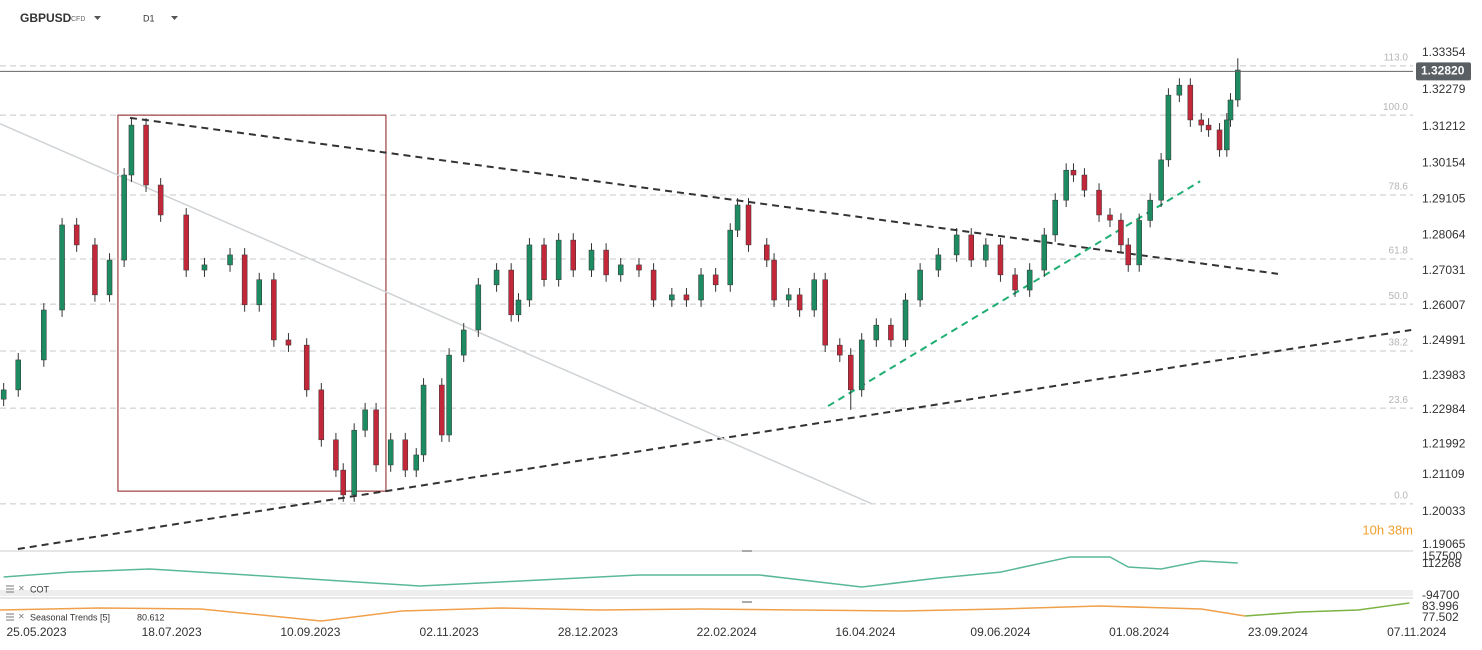 The height and width of the screenshot is (650, 1482). I want to click on cot-title: COT, so click(40, 589).